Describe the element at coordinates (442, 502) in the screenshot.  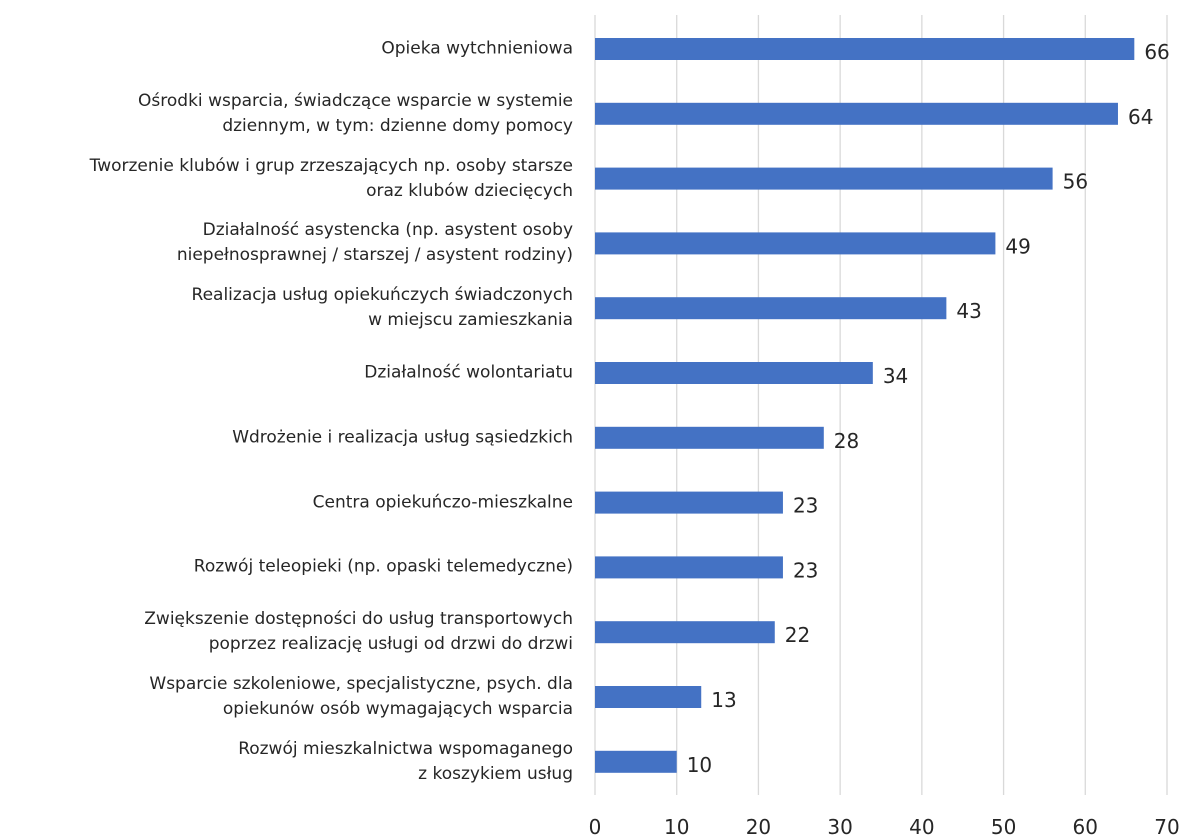
I see `category-label: Centra opiekuńczo-mieszkalne` at that location.